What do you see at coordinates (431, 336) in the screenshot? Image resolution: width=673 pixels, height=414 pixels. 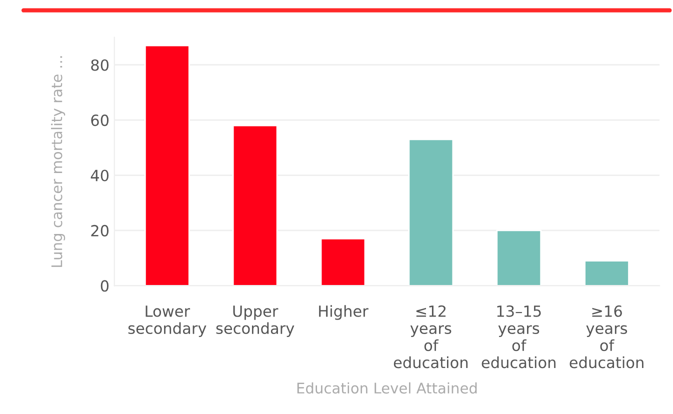 I see `x-tick-label: ≤12 years of education` at bounding box center [431, 336].